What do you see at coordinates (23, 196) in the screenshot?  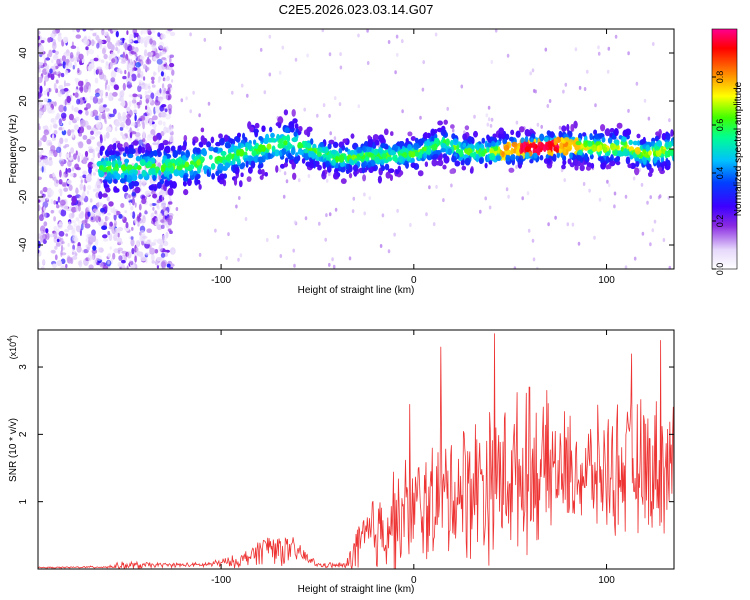 I see `y-tick-label: -20` at bounding box center [23, 196].